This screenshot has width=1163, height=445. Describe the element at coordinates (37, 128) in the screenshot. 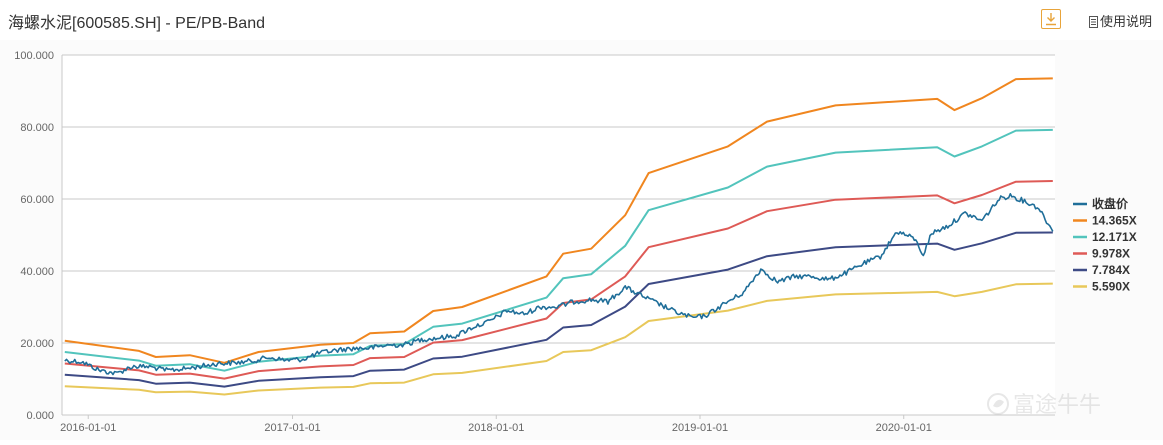

I see `y-tick-label: 80.000` at that location.